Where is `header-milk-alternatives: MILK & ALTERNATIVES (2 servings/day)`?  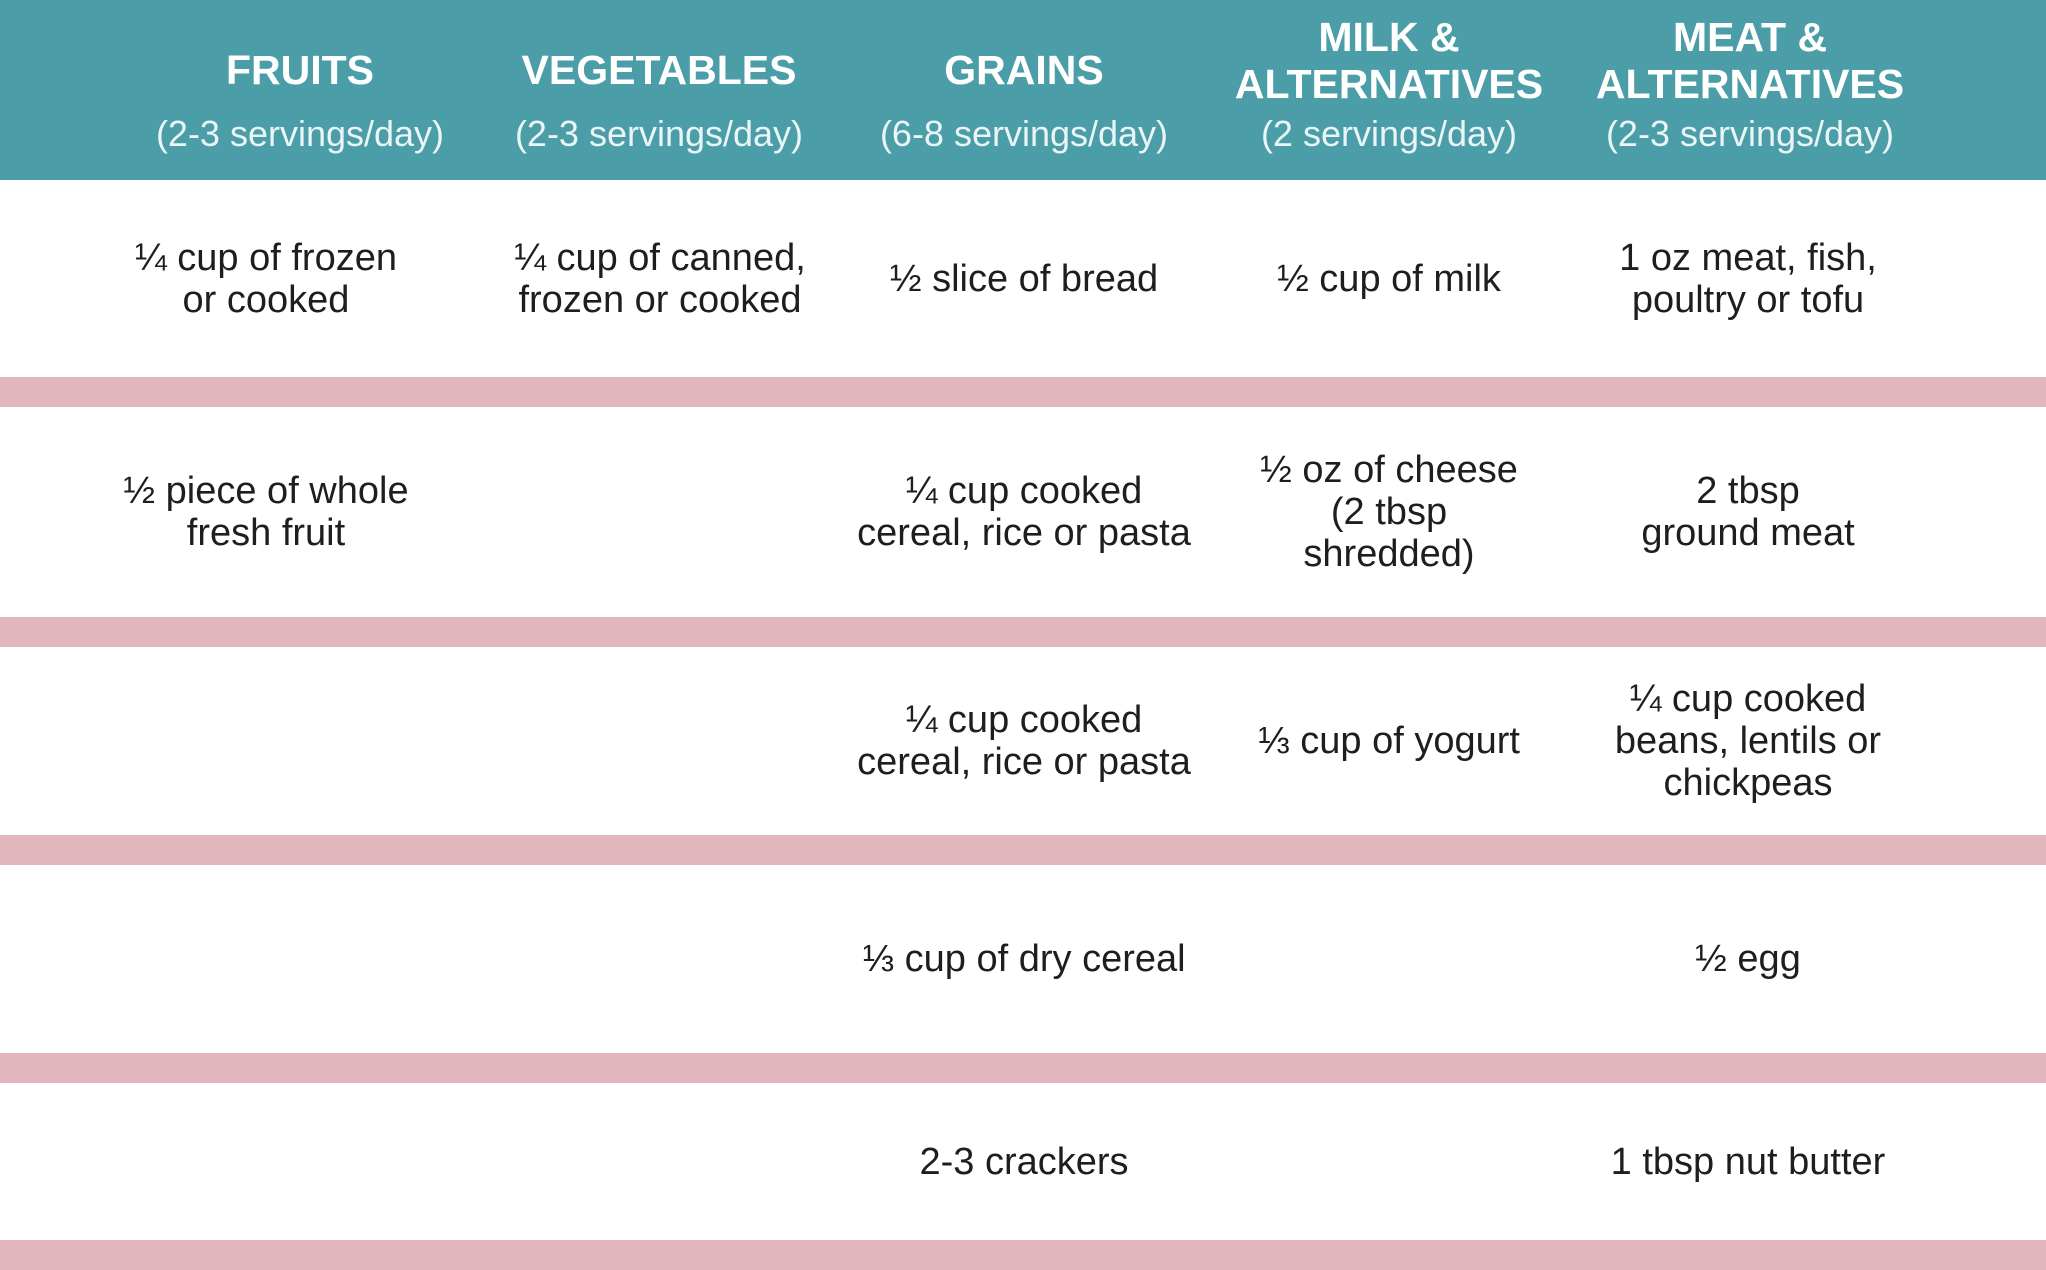 header-milk-alternatives: MILK & ALTERNATIVES (2 servings/day) is located at coordinates (1389, 90).